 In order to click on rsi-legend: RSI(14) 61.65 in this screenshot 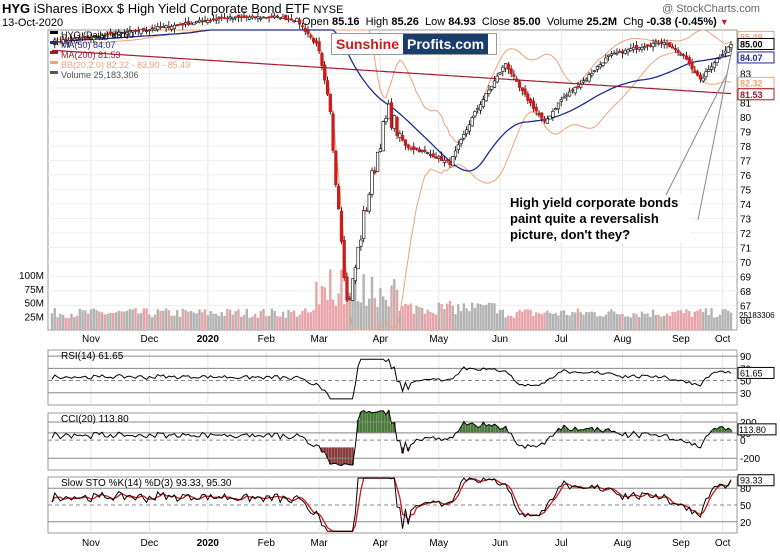, I will do `click(92, 356)`.